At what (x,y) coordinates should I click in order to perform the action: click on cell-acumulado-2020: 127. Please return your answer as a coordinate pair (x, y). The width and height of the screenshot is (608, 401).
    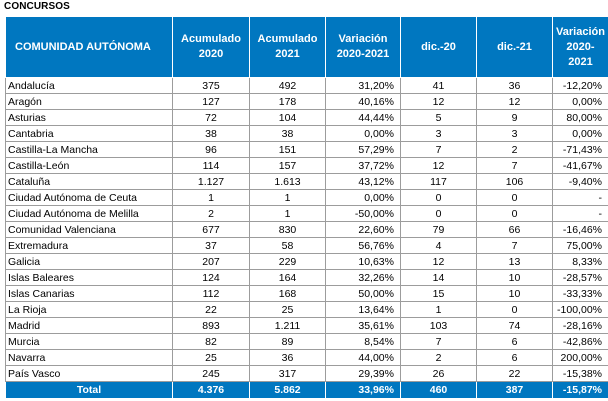
    Looking at the image, I should click on (211, 101).